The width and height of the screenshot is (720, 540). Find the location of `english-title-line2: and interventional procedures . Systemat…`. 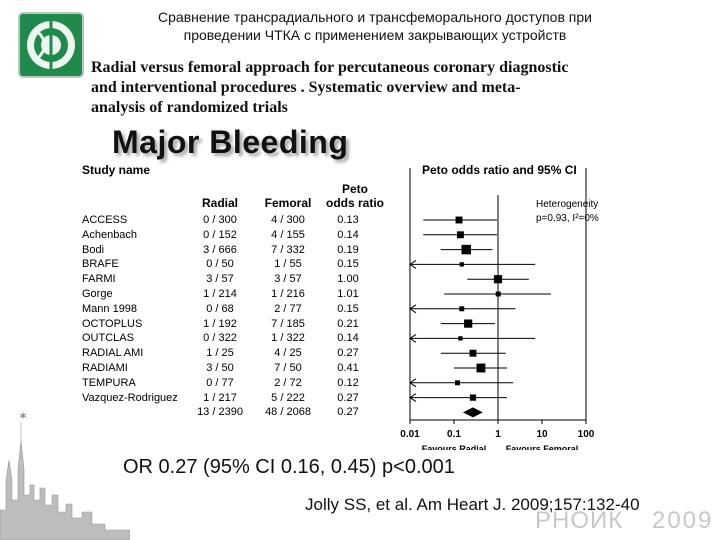

english-title-line2: and interventional procedures . Systemat… is located at coordinates (306, 87).